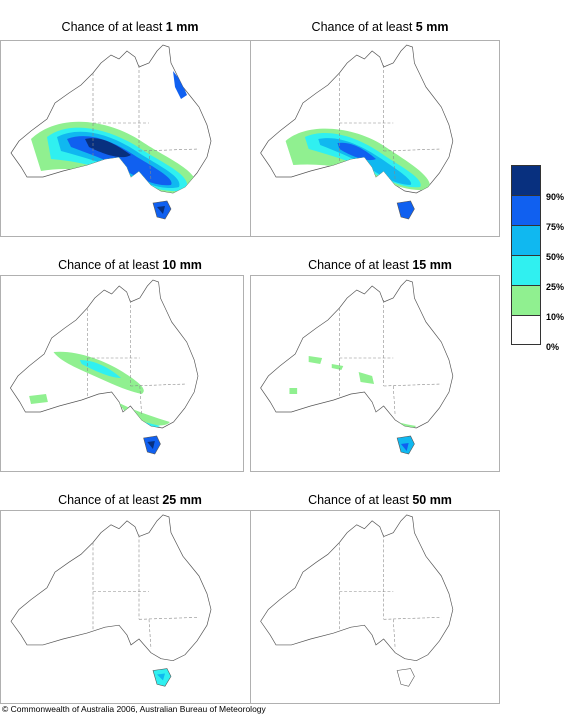 This screenshot has height=716, width=570. I want to click on panel-50mm: Chance of at least 50 mm, so click(380, 590).